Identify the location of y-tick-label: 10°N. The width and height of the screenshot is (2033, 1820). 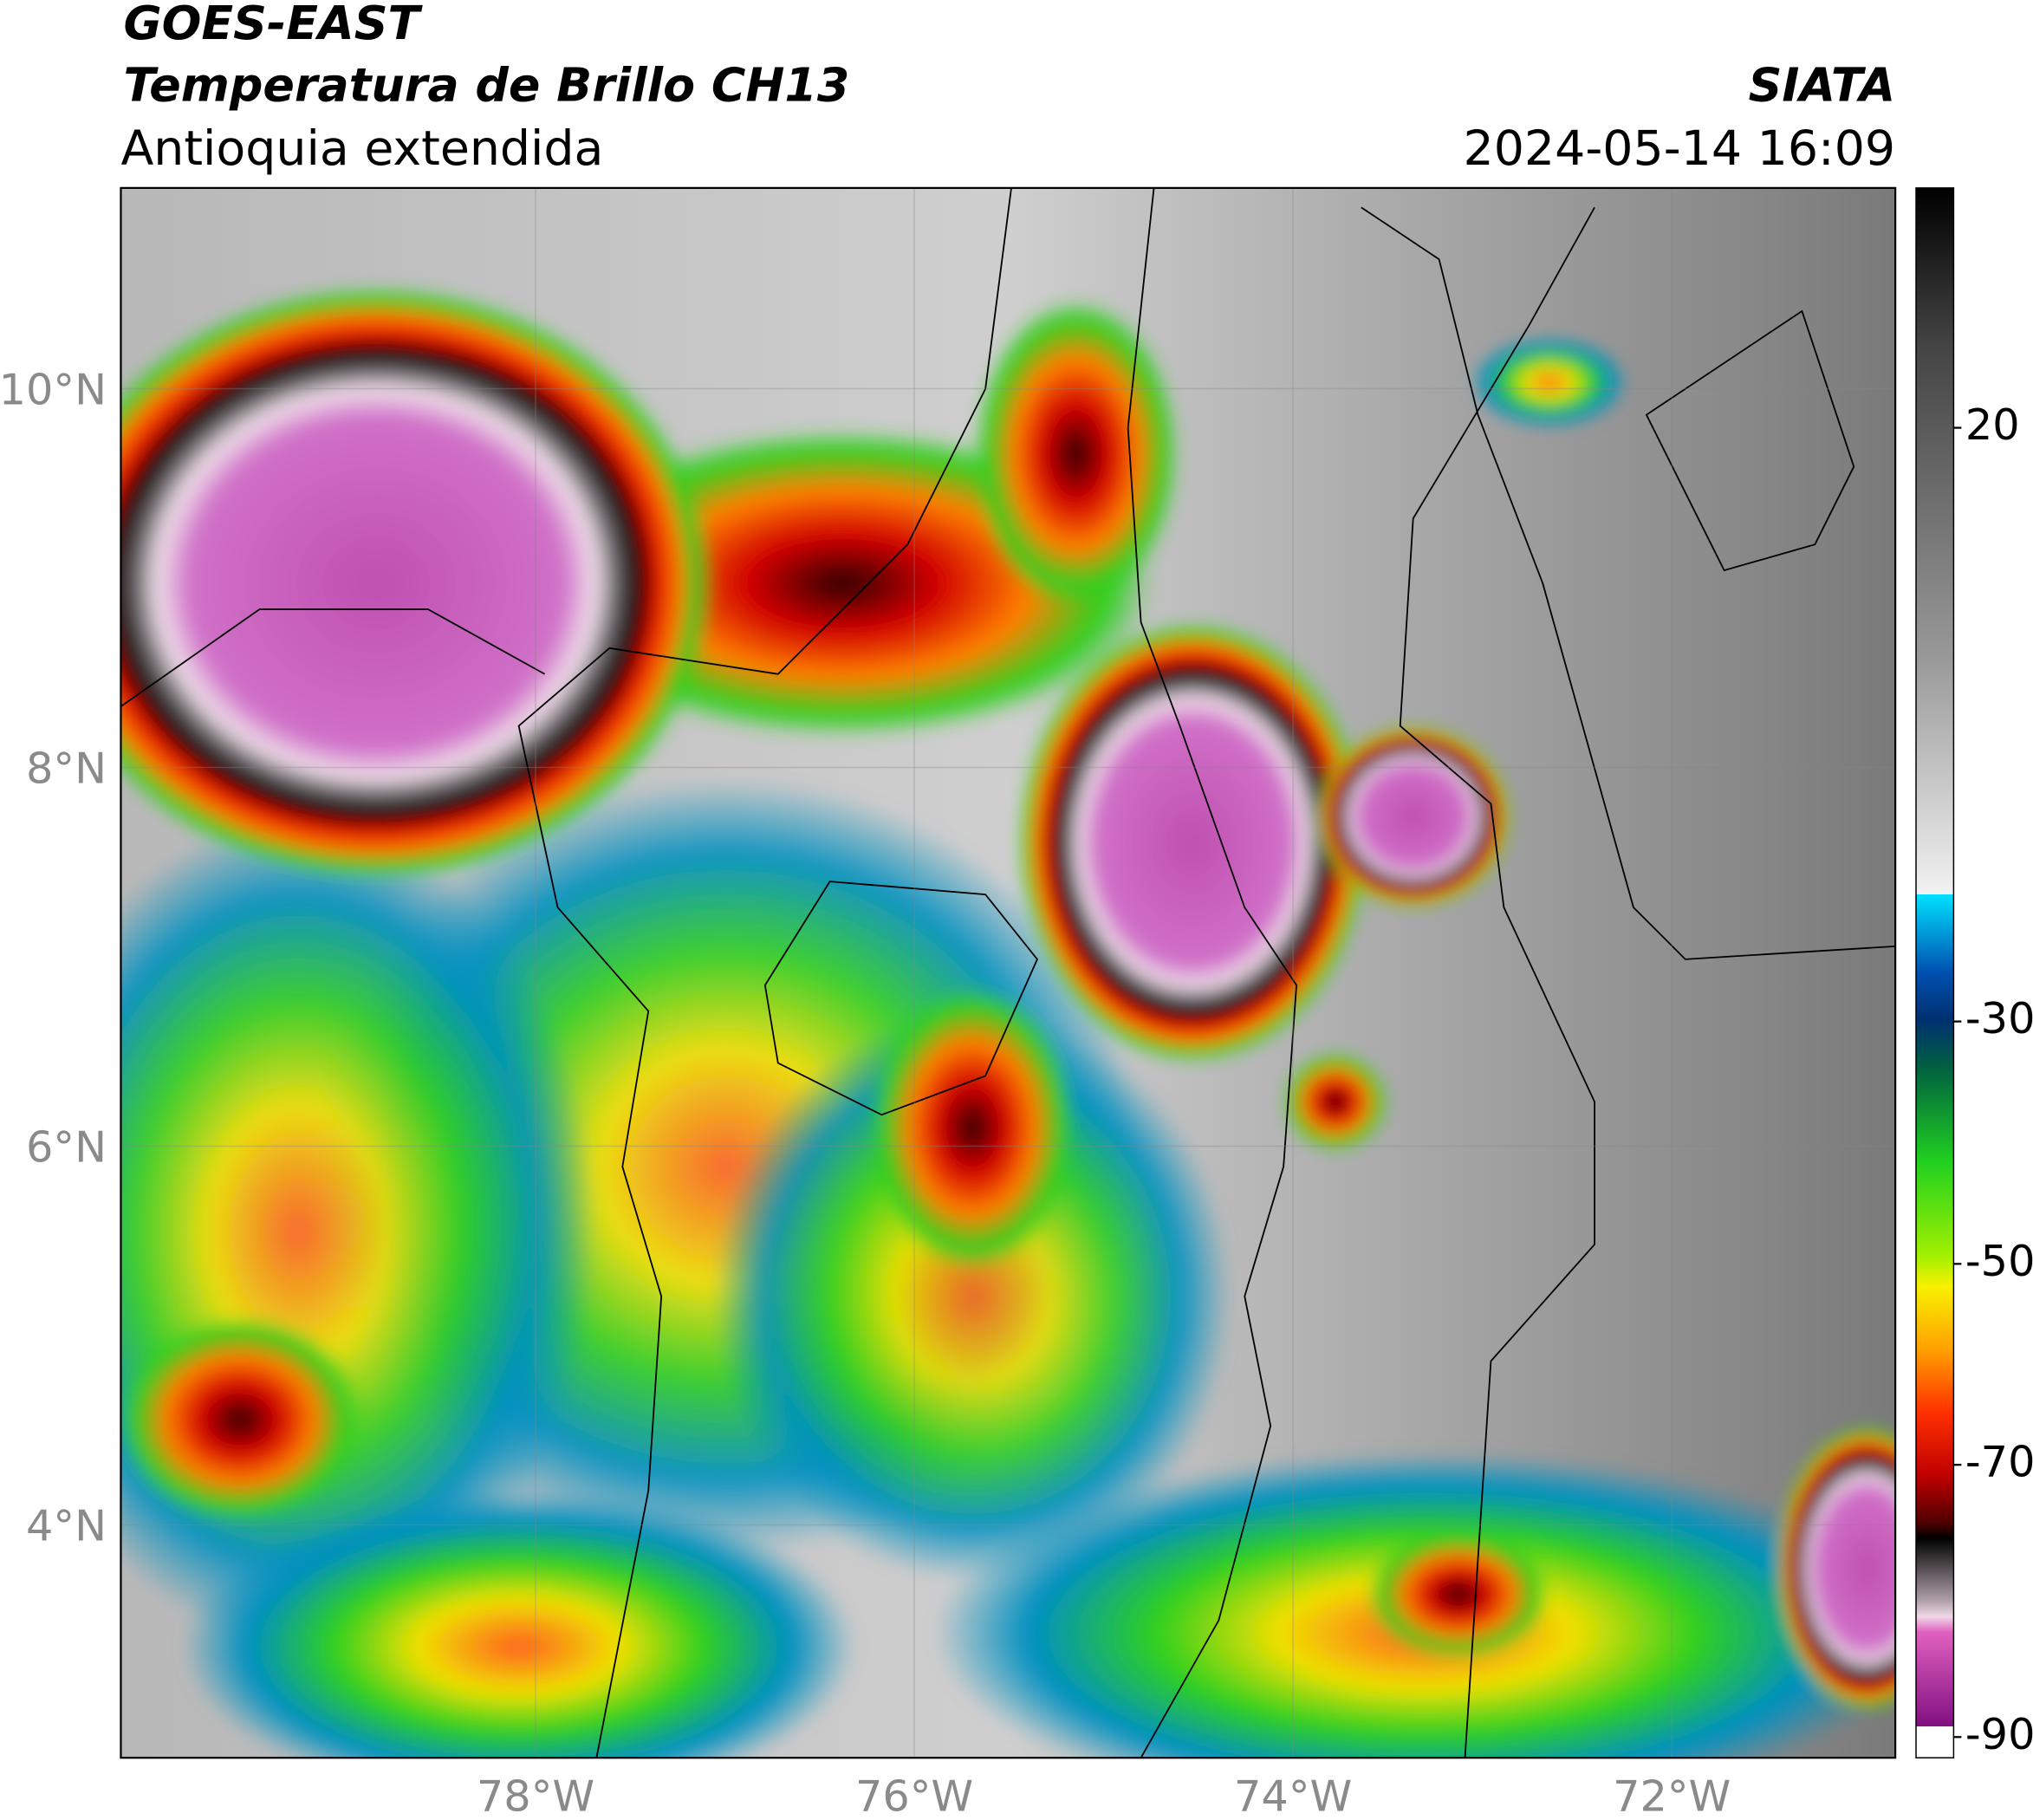
(53, 389).